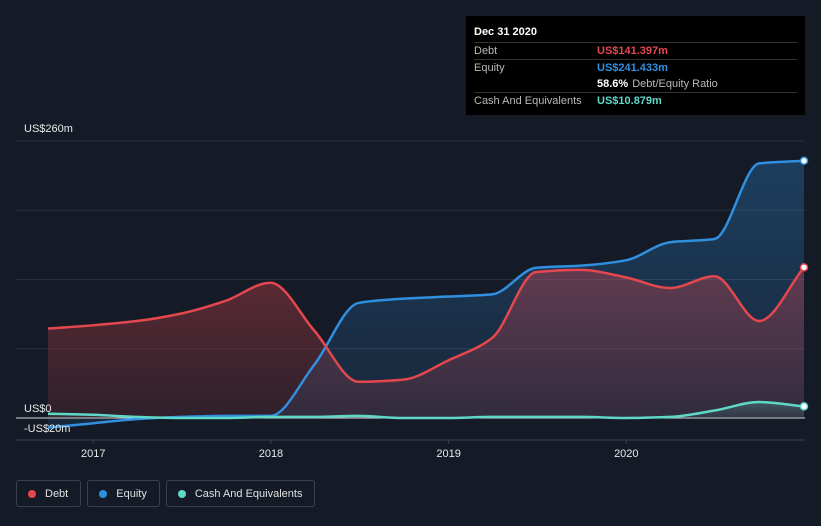  I want to click on legend-item-debt: Debt, so click(49, 493).